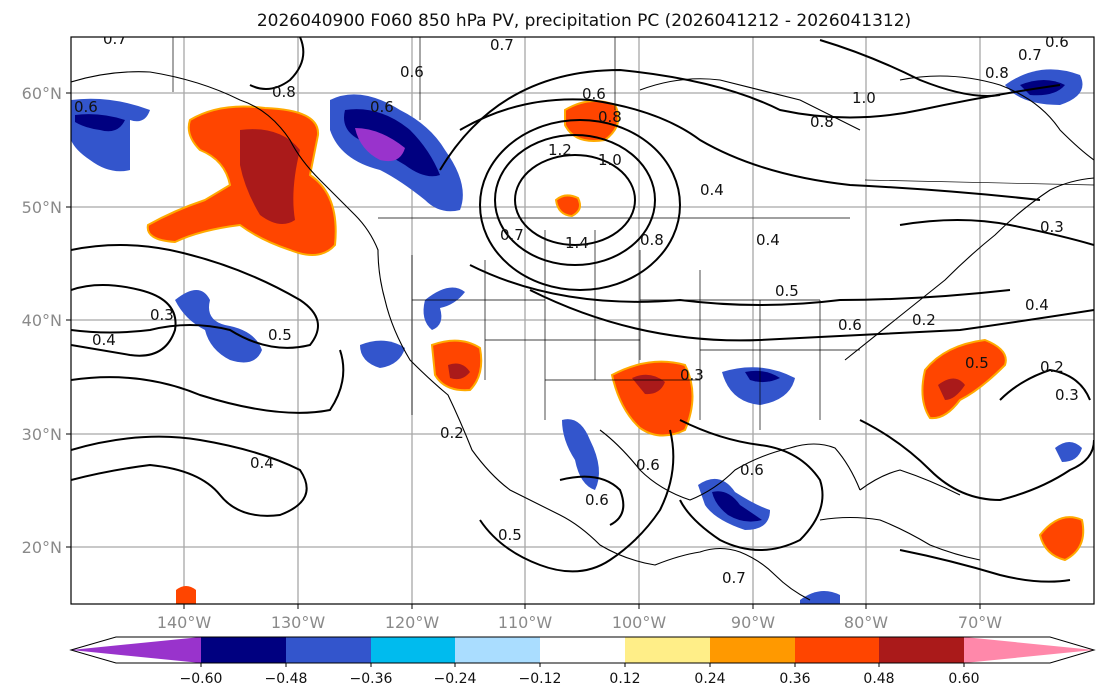 This screenshot has width=1105, height=698. I want to click on negative-anomaly-great-basin, so click(444, 308).